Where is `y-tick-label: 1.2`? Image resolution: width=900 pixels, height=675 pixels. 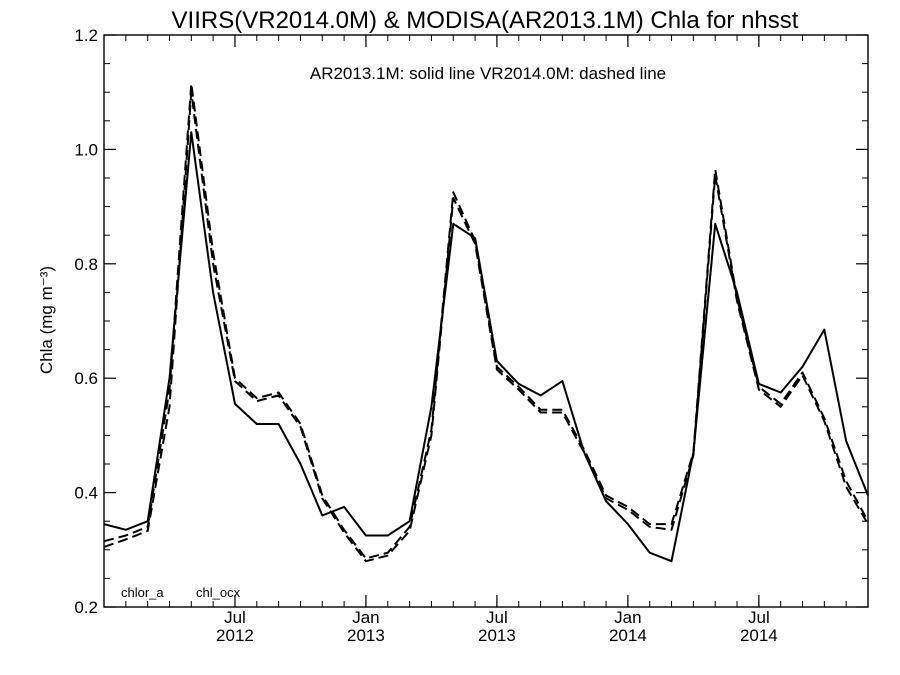
y-tick-label: 1.2 is located at coordinates (86, 35).